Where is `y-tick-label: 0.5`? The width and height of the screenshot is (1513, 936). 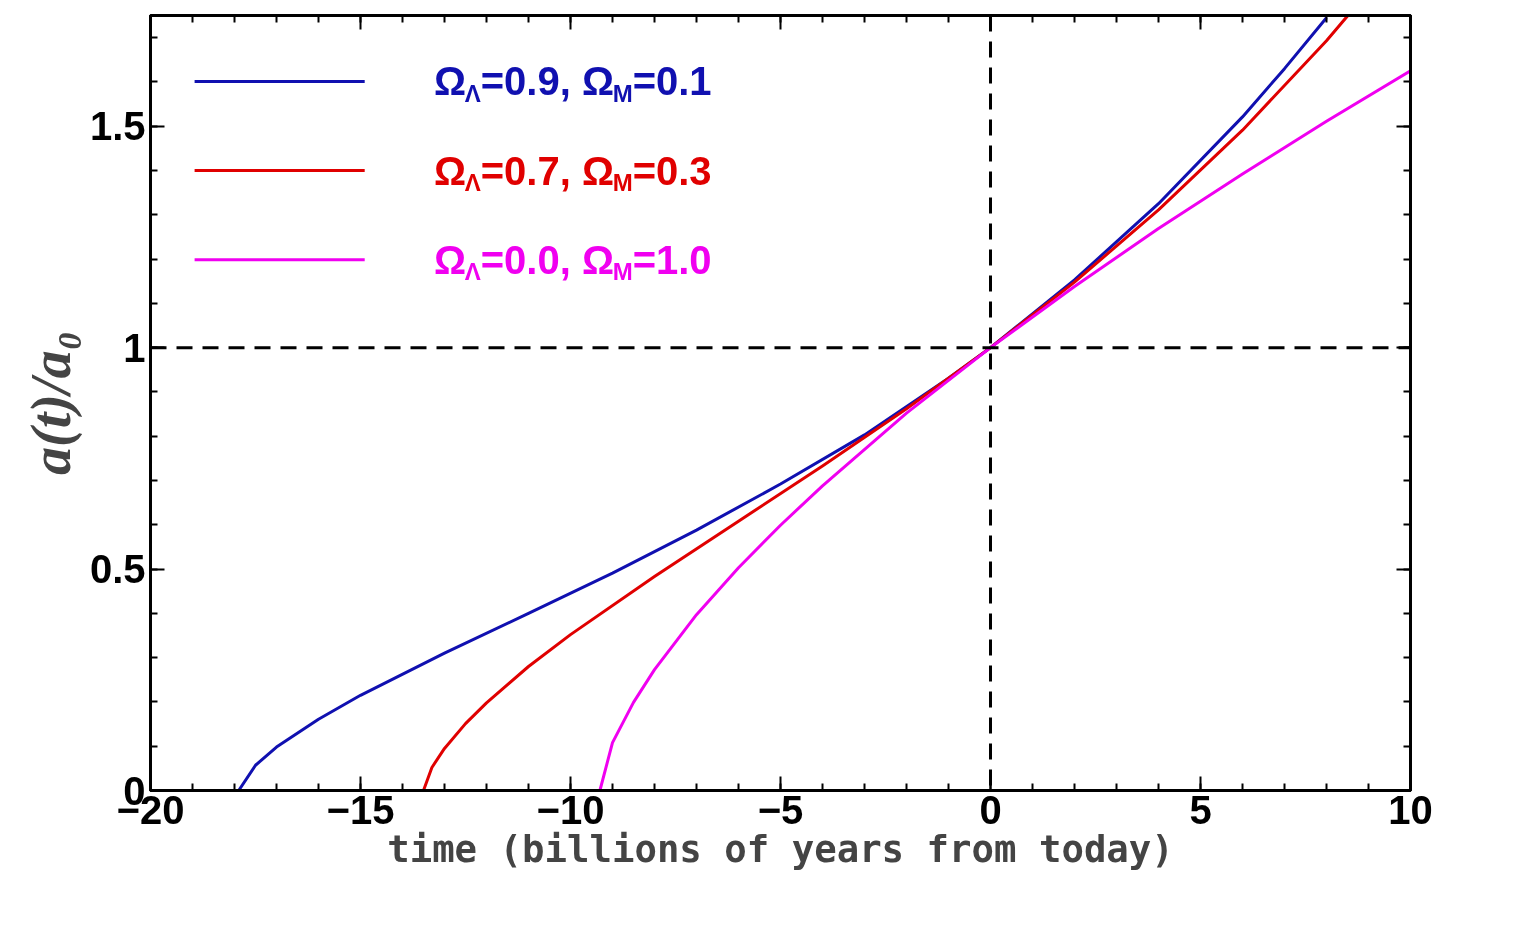 y-tick-label: 0.5 is located at coordinates (117, 569).